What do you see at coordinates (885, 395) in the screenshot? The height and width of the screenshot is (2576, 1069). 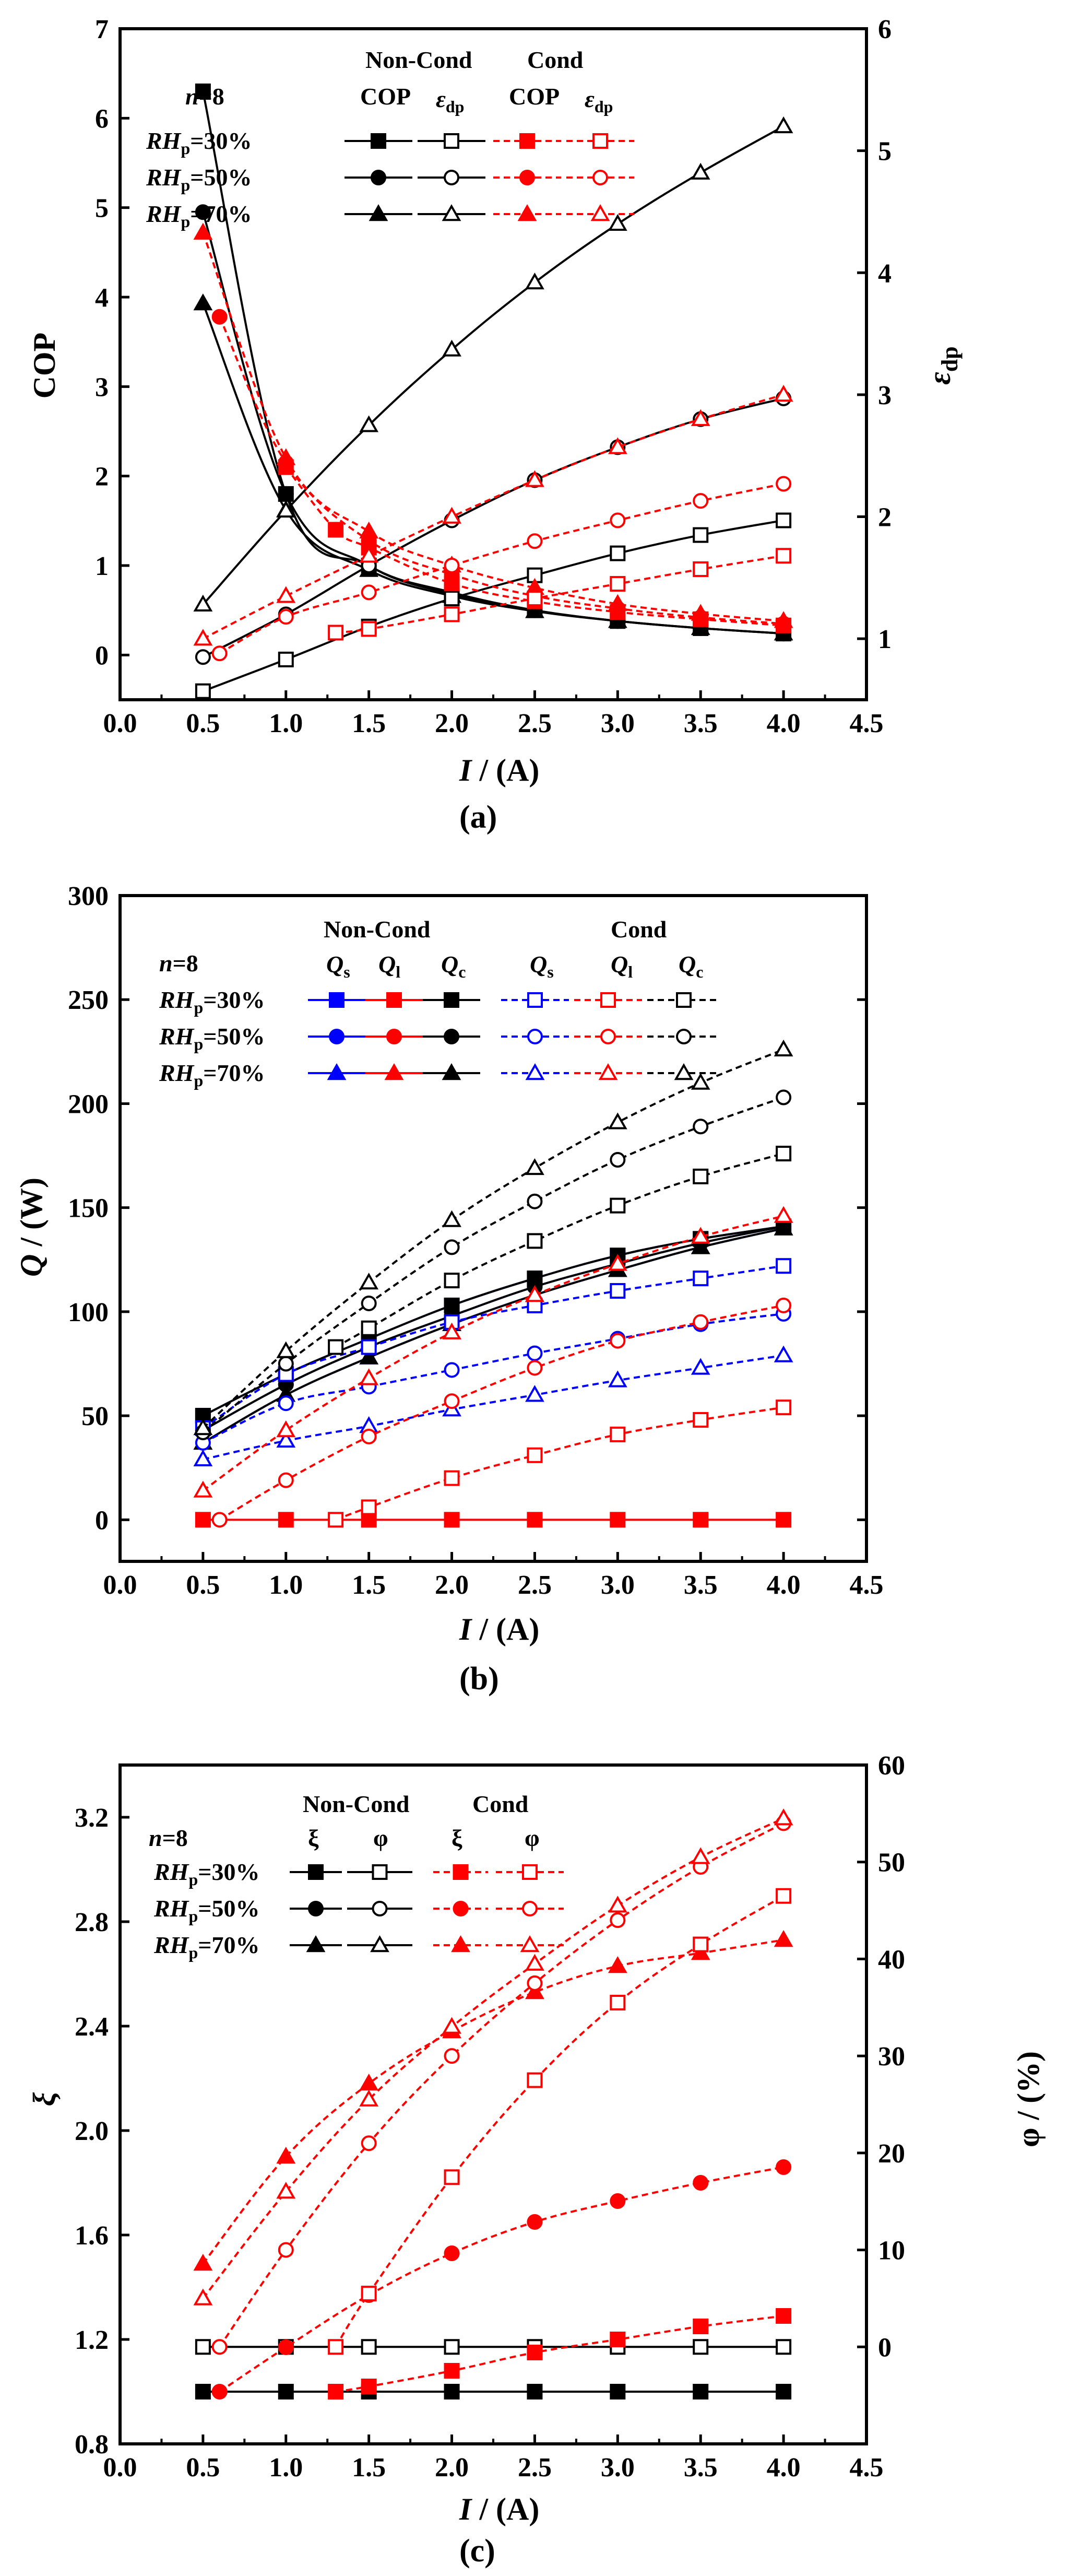 I see `y-tick-label-right: 3` at bounding box center [885, 395].